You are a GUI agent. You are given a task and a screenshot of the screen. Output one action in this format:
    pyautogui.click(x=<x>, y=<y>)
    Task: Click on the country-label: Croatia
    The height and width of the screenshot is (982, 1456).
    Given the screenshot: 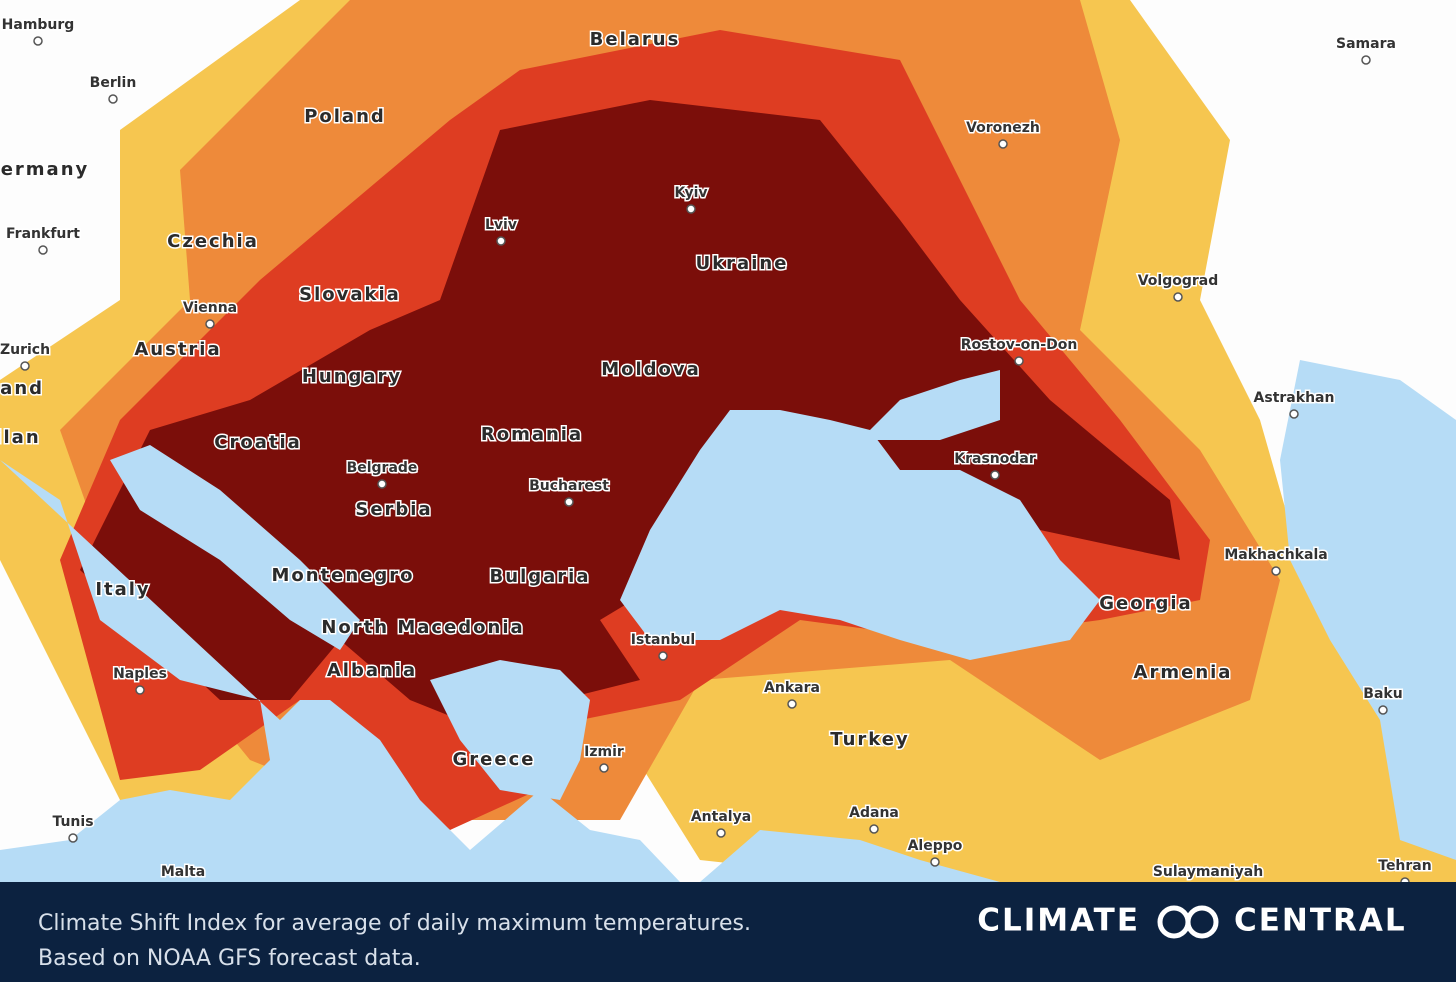 What is the action you would take?
    pyautogui.click(x=258, y=442)
    